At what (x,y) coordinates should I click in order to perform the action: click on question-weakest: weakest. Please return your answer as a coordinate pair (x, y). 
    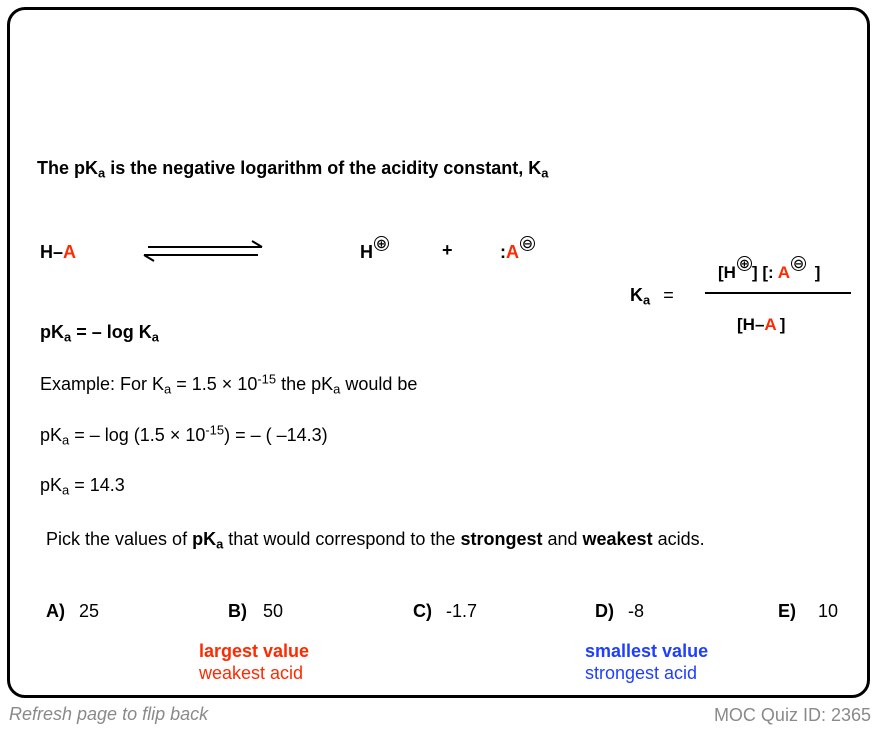
    Looking at the image, I should click on (617, 539).